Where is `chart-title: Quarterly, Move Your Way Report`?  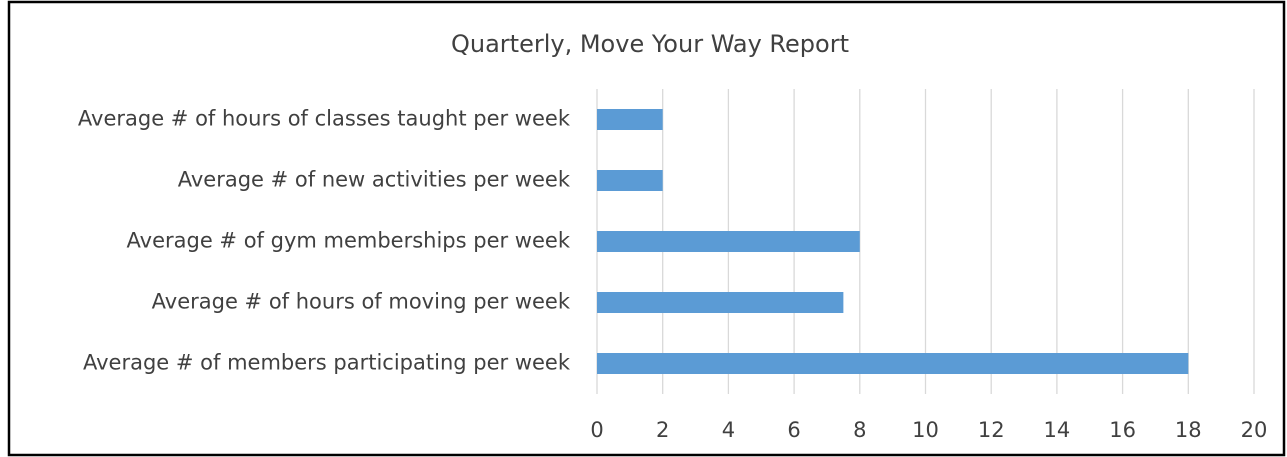
chart-title: Quarterly, Move Your Way Report is located at coordinates (650, 44).